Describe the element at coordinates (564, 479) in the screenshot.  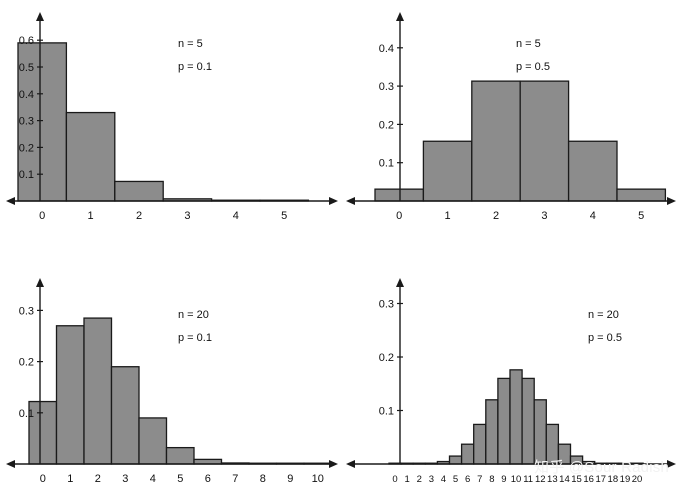
I see `x-tick-label: 14` at that location.